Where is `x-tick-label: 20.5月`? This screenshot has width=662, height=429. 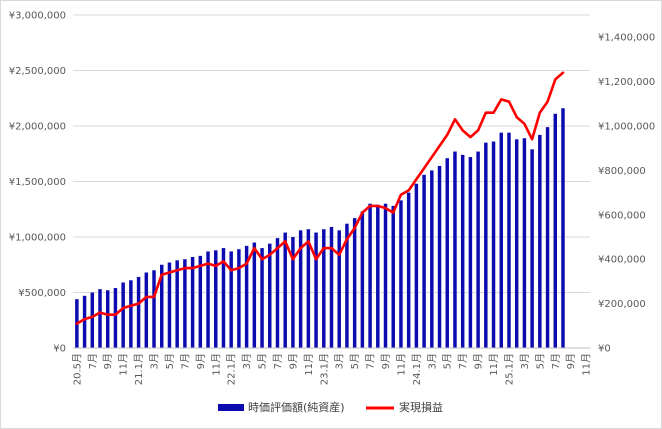 x-tick-label: 20.5月 is located at coordinates (77, 369).